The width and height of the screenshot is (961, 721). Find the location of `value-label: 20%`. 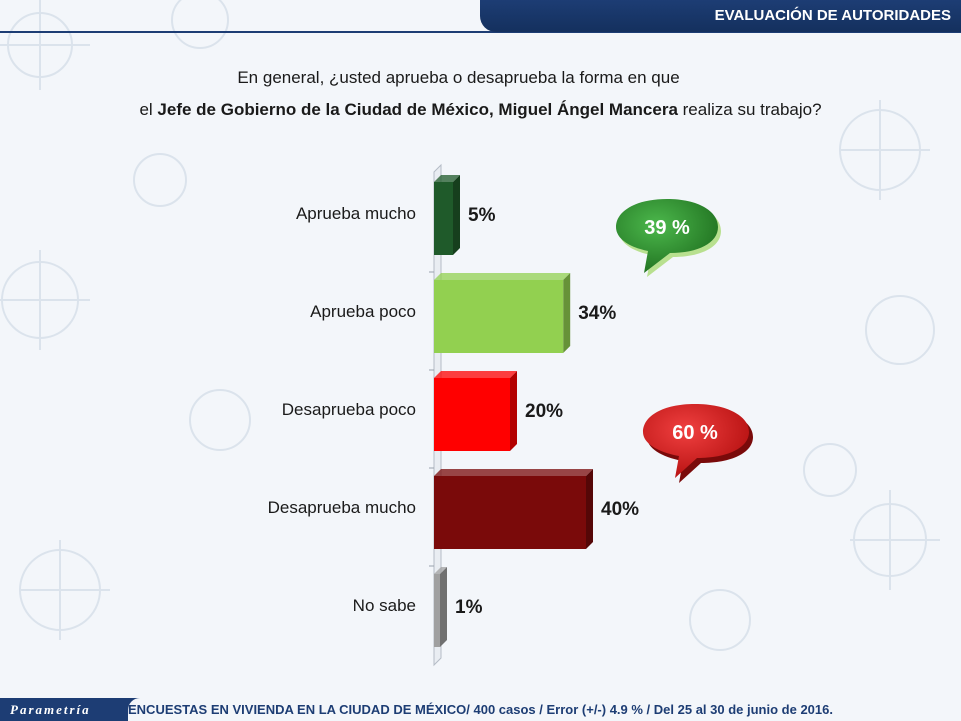

value-label: 20% is located at coordinates (544, 411).